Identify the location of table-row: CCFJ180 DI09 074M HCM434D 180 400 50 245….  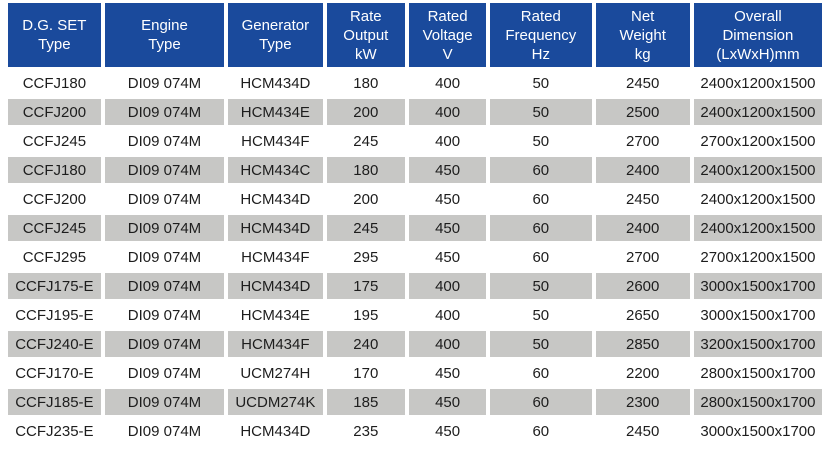
(415, 83).